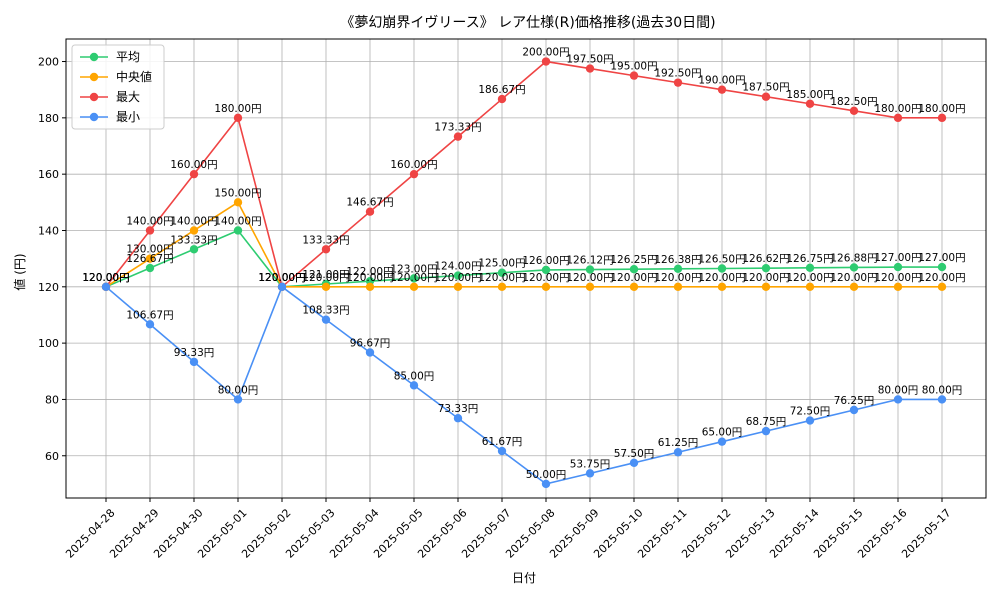  I want to click on data-label: 73.33円, so click(458, 409).